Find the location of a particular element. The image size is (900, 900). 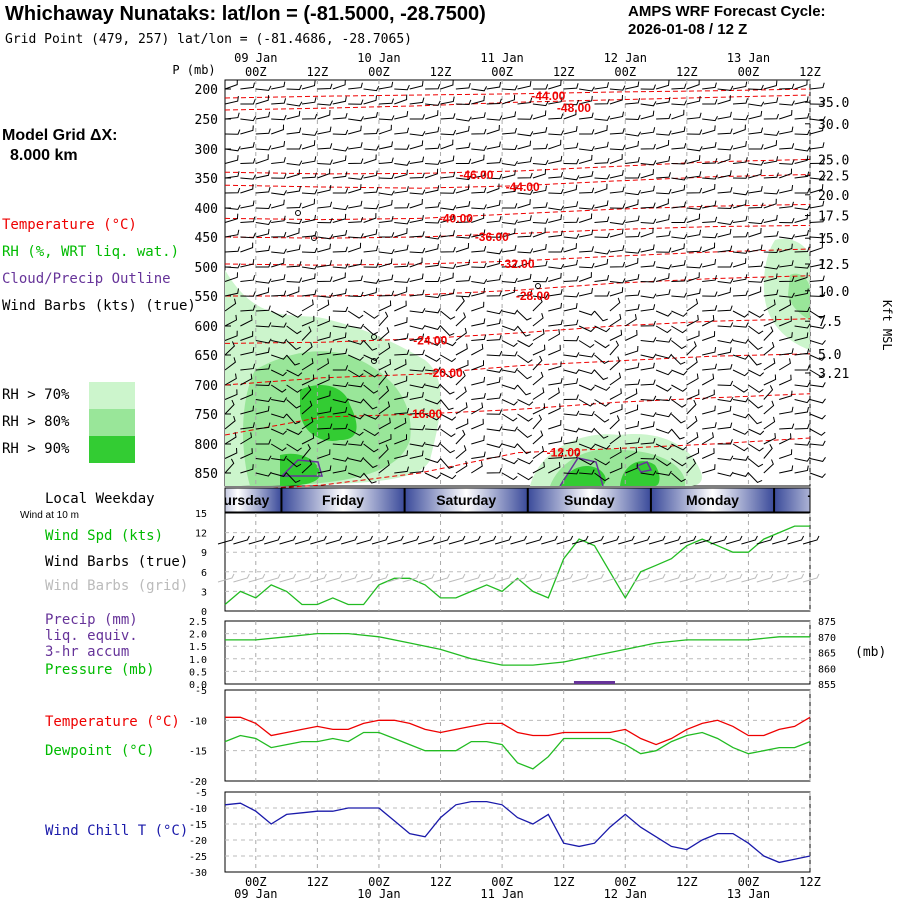

pressure-tick-800: 800 is located at coordinates (206, 445).